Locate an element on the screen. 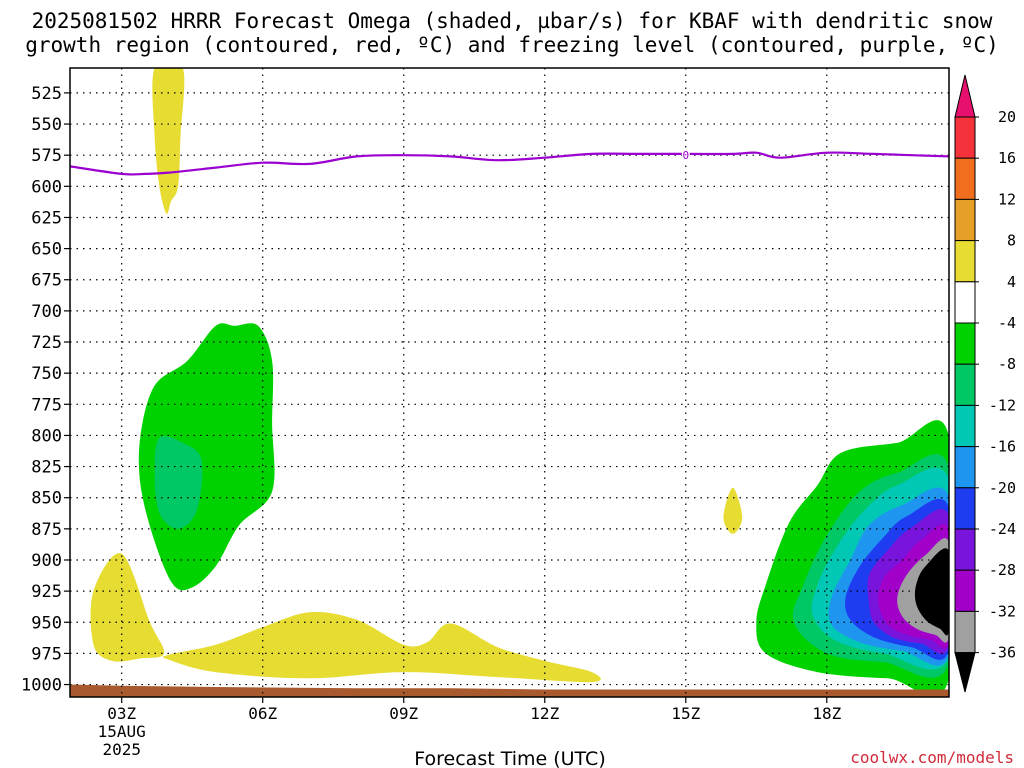  terrain-fill is located at coordinates (509, 690).